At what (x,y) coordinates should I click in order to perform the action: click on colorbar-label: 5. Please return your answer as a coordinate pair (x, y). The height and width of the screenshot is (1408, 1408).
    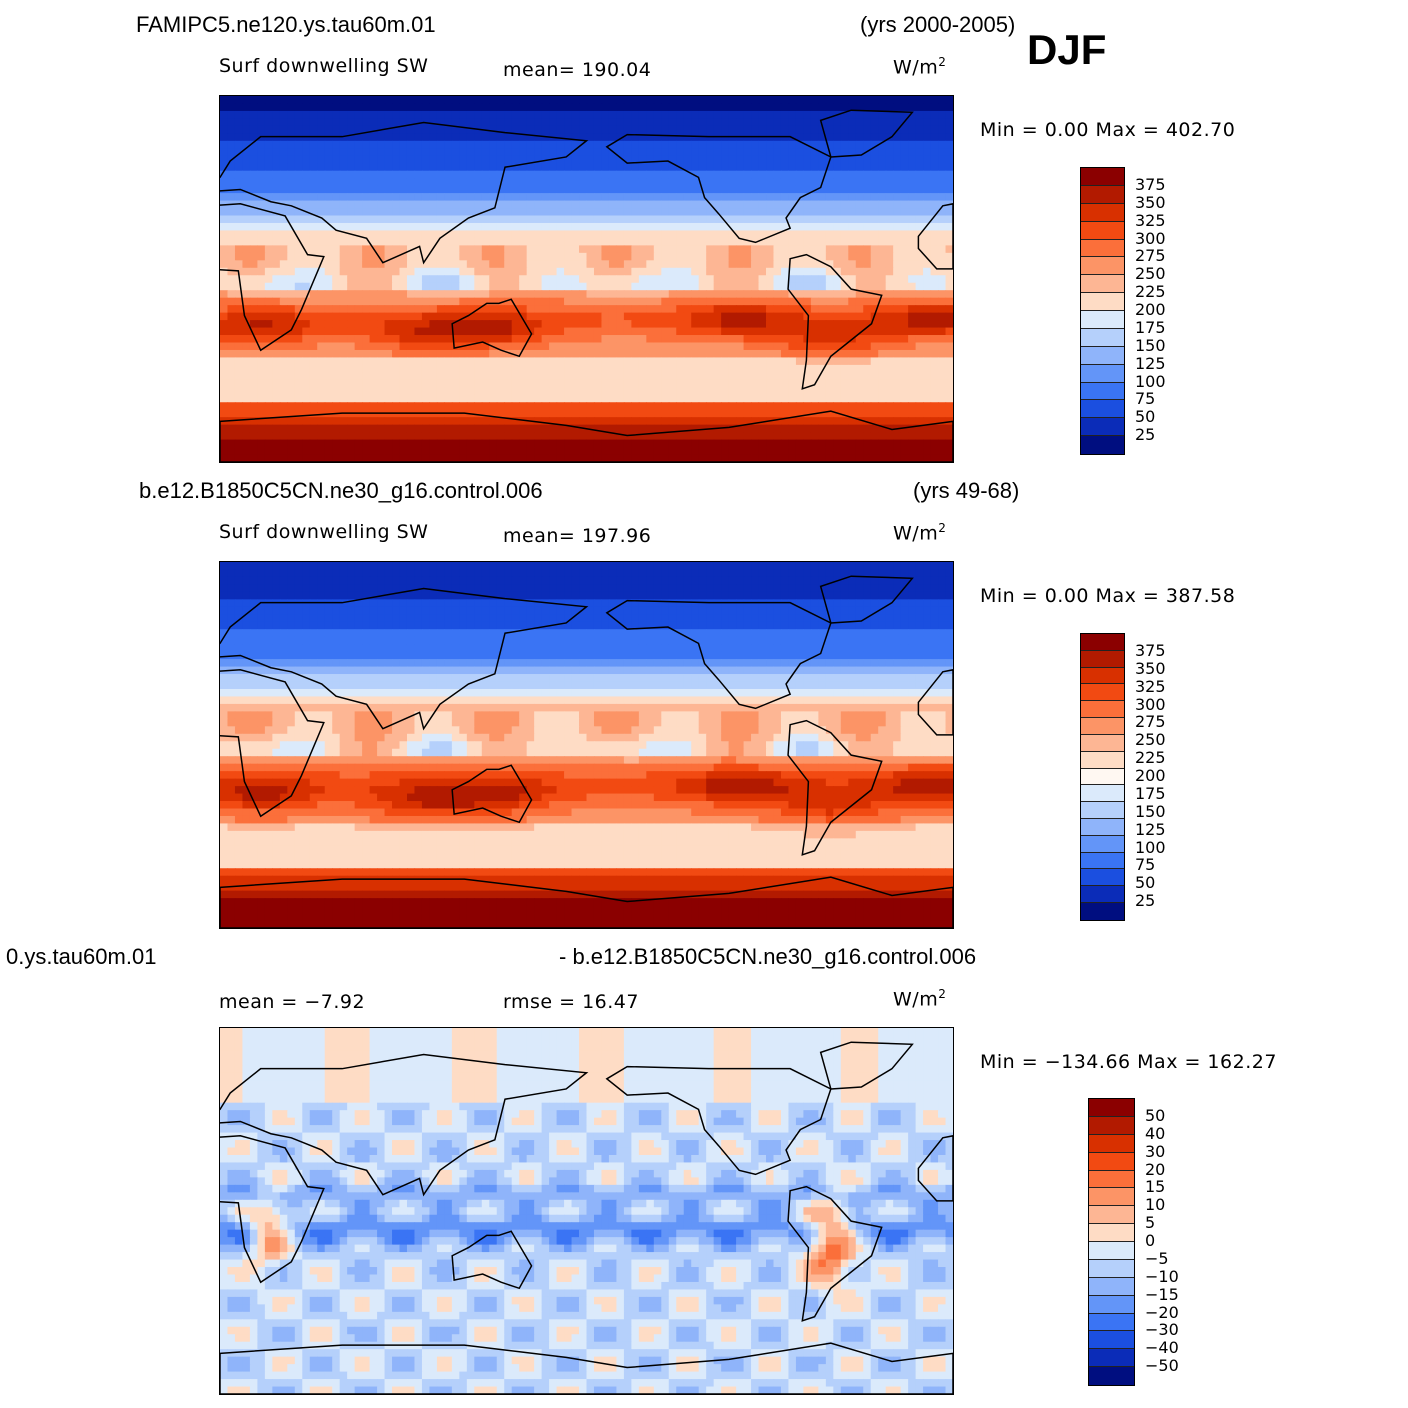
    Looking at the image, I should click on (1150, 1223).